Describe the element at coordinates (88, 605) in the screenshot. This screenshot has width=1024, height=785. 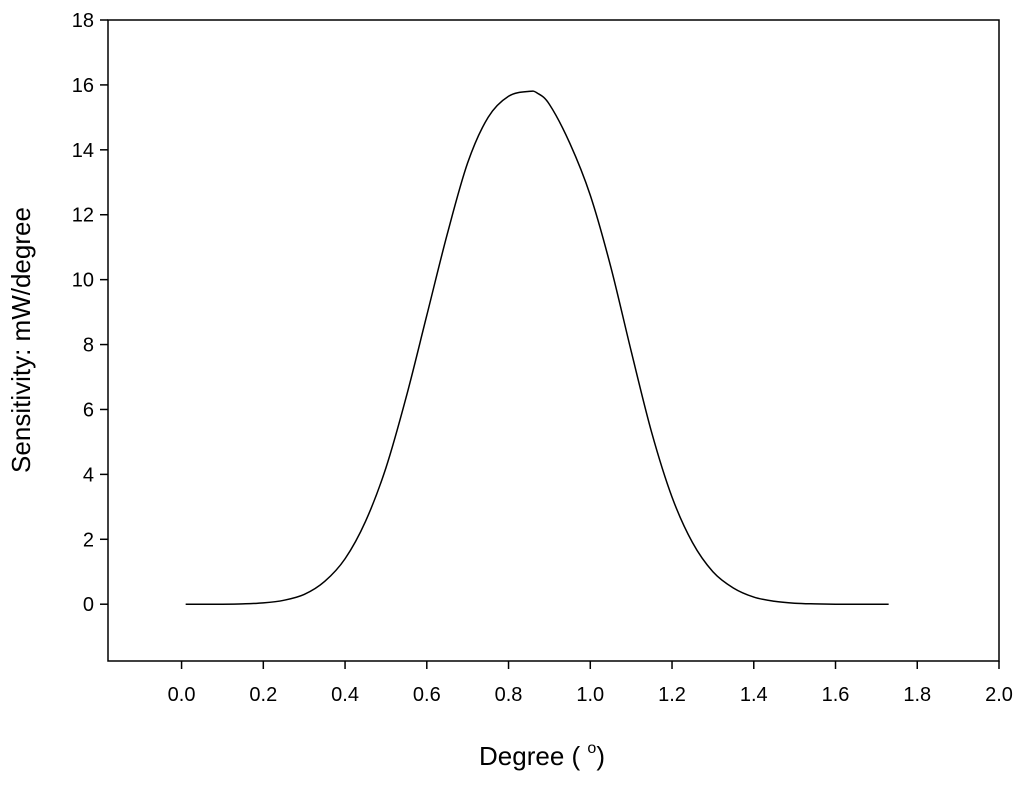
I see `y-tick-label: 0` at that location.